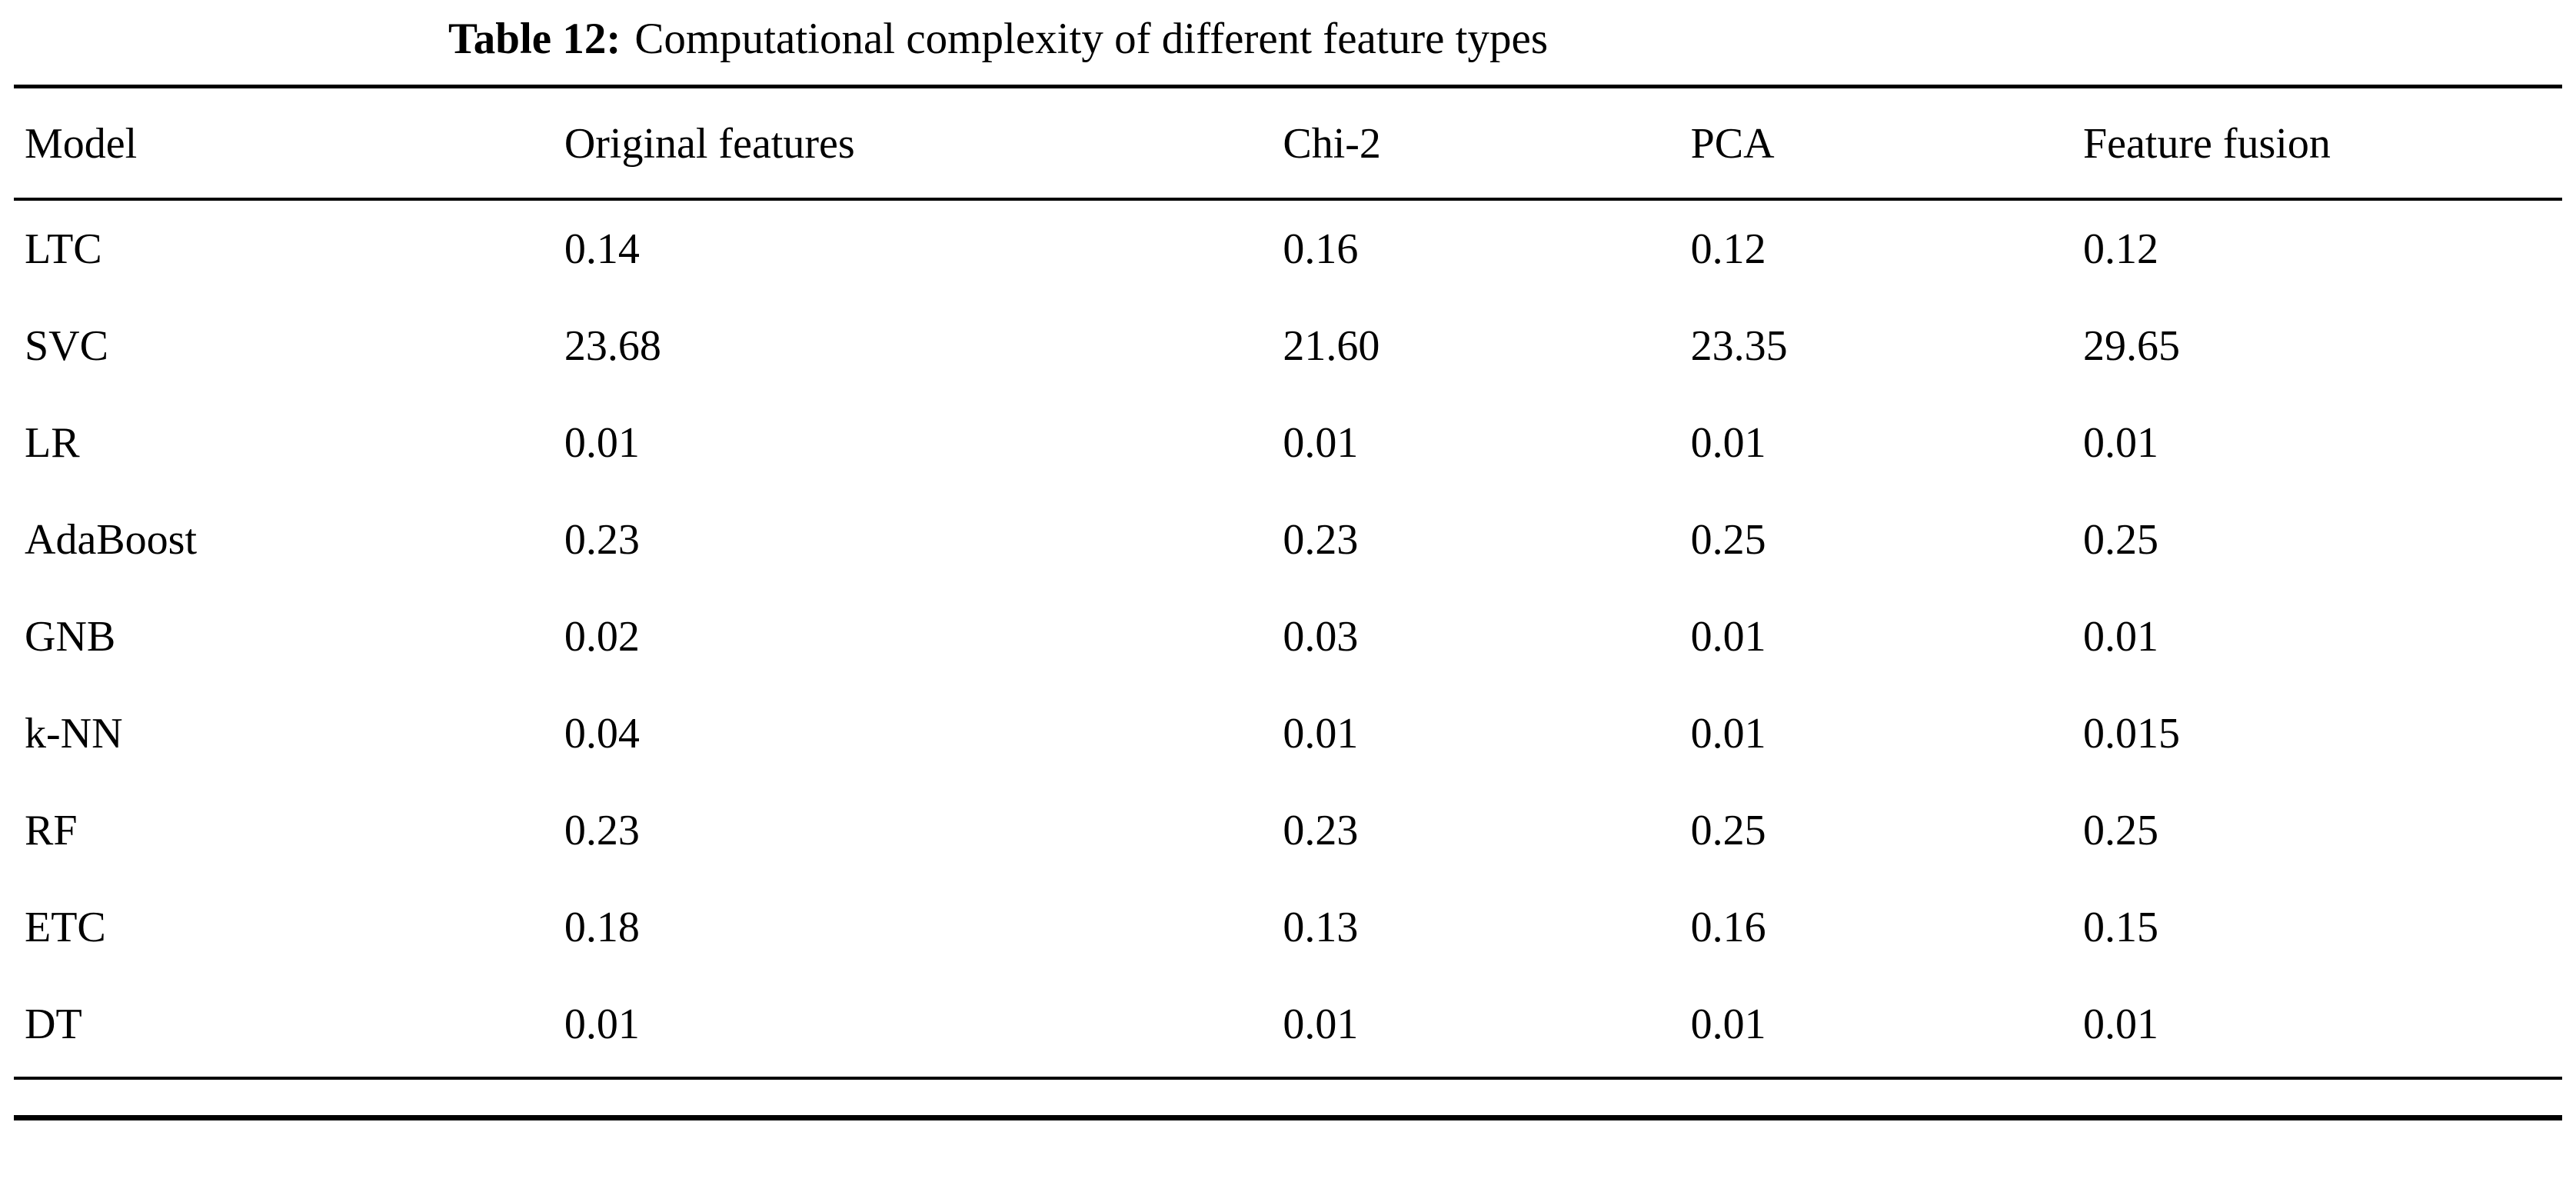  I want to click on model-cell: LTC, so click(63, 249).